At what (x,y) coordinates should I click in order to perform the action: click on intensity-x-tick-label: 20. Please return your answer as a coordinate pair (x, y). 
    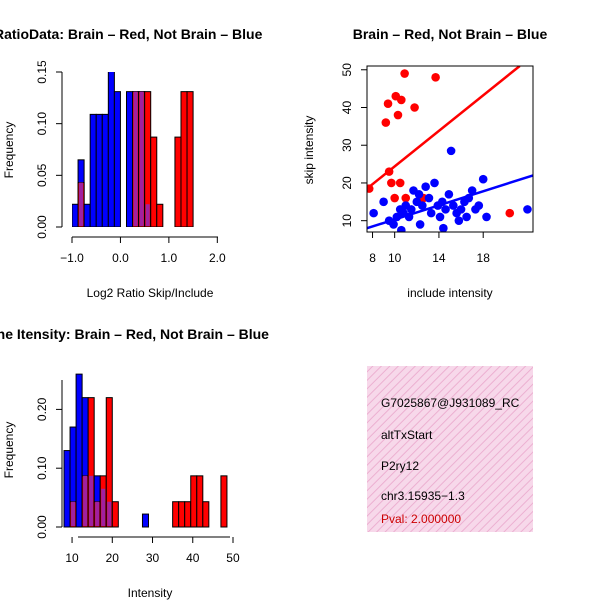
    Looking at the image, I should click on (113, 558).